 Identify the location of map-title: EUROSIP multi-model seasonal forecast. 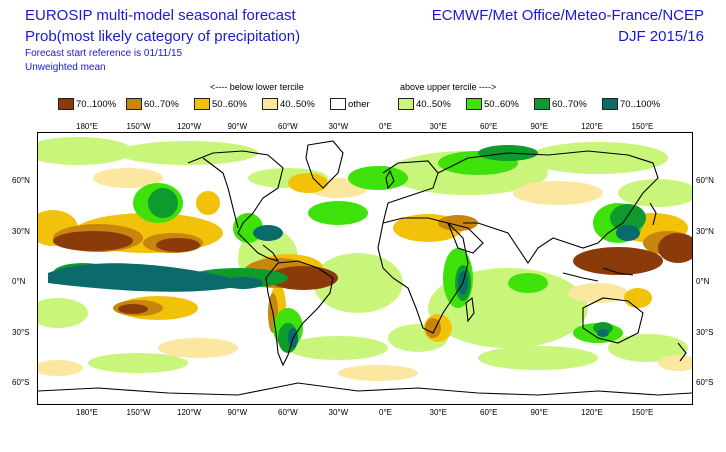
(160, 15).